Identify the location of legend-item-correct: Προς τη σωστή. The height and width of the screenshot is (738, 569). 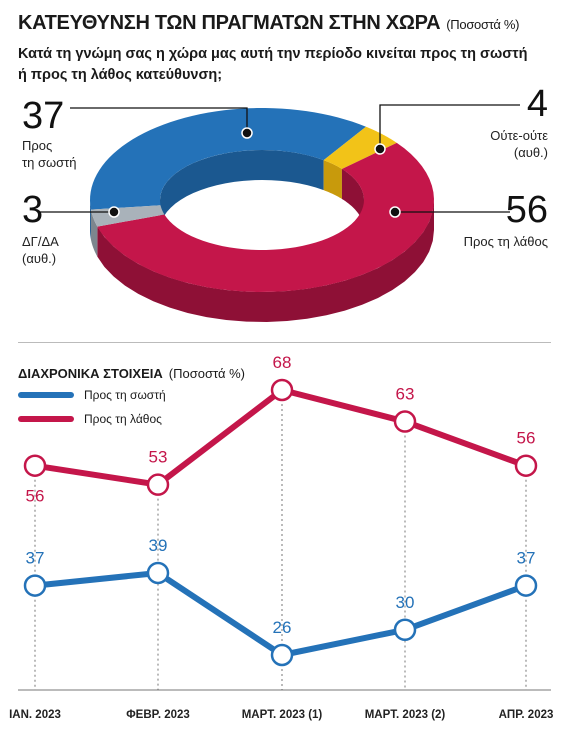
(92, 395).